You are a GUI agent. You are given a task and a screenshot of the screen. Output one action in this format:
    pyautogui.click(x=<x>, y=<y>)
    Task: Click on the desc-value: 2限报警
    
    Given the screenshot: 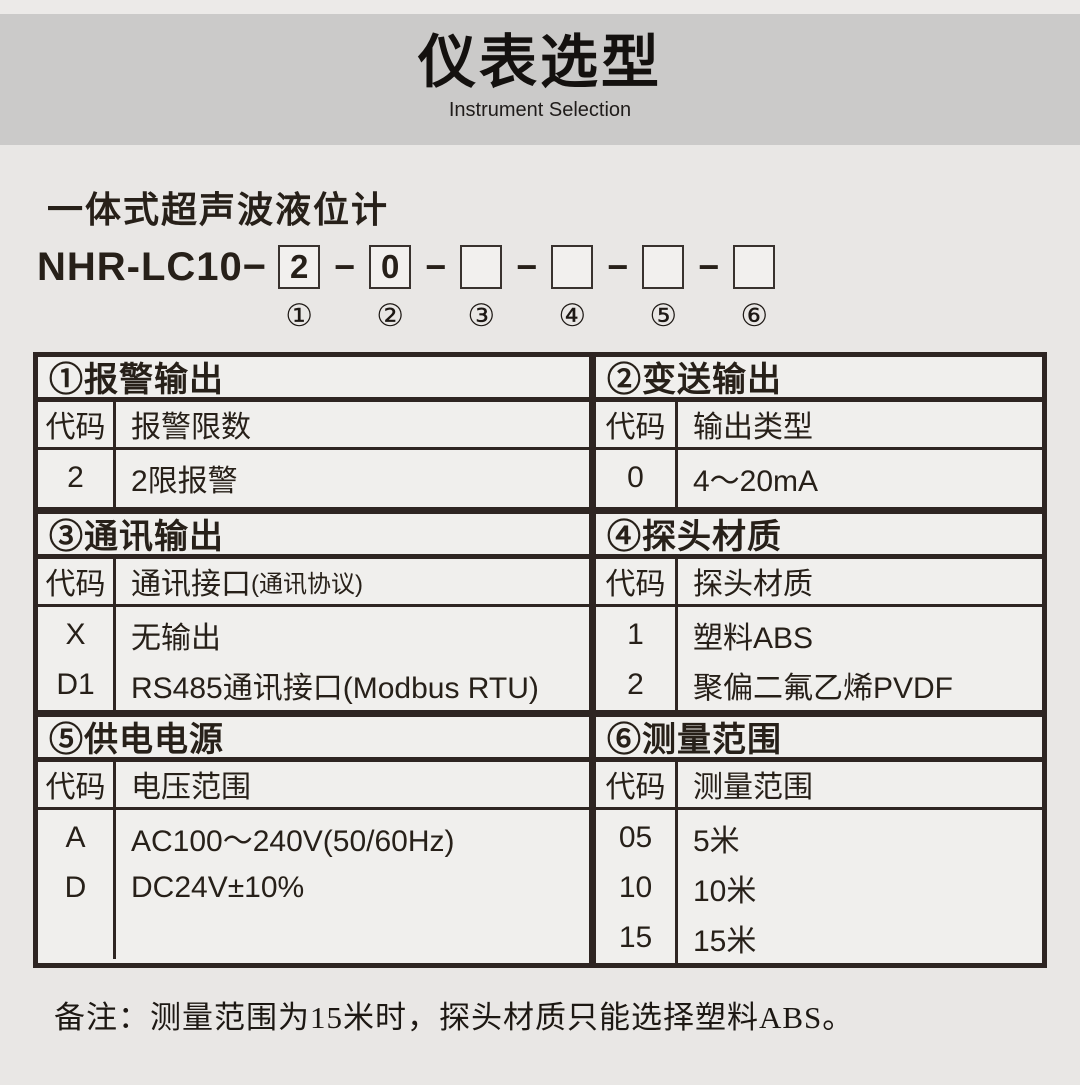 What is the action you would take?
    pyautogui.click(x=184, y=481)
    